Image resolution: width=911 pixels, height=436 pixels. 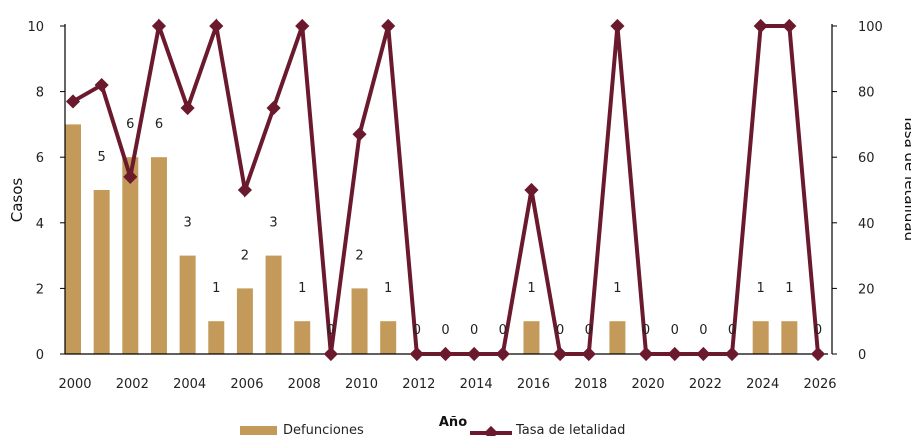 I want to click on x-tick-label: 2026, so click(x=819, y=384).